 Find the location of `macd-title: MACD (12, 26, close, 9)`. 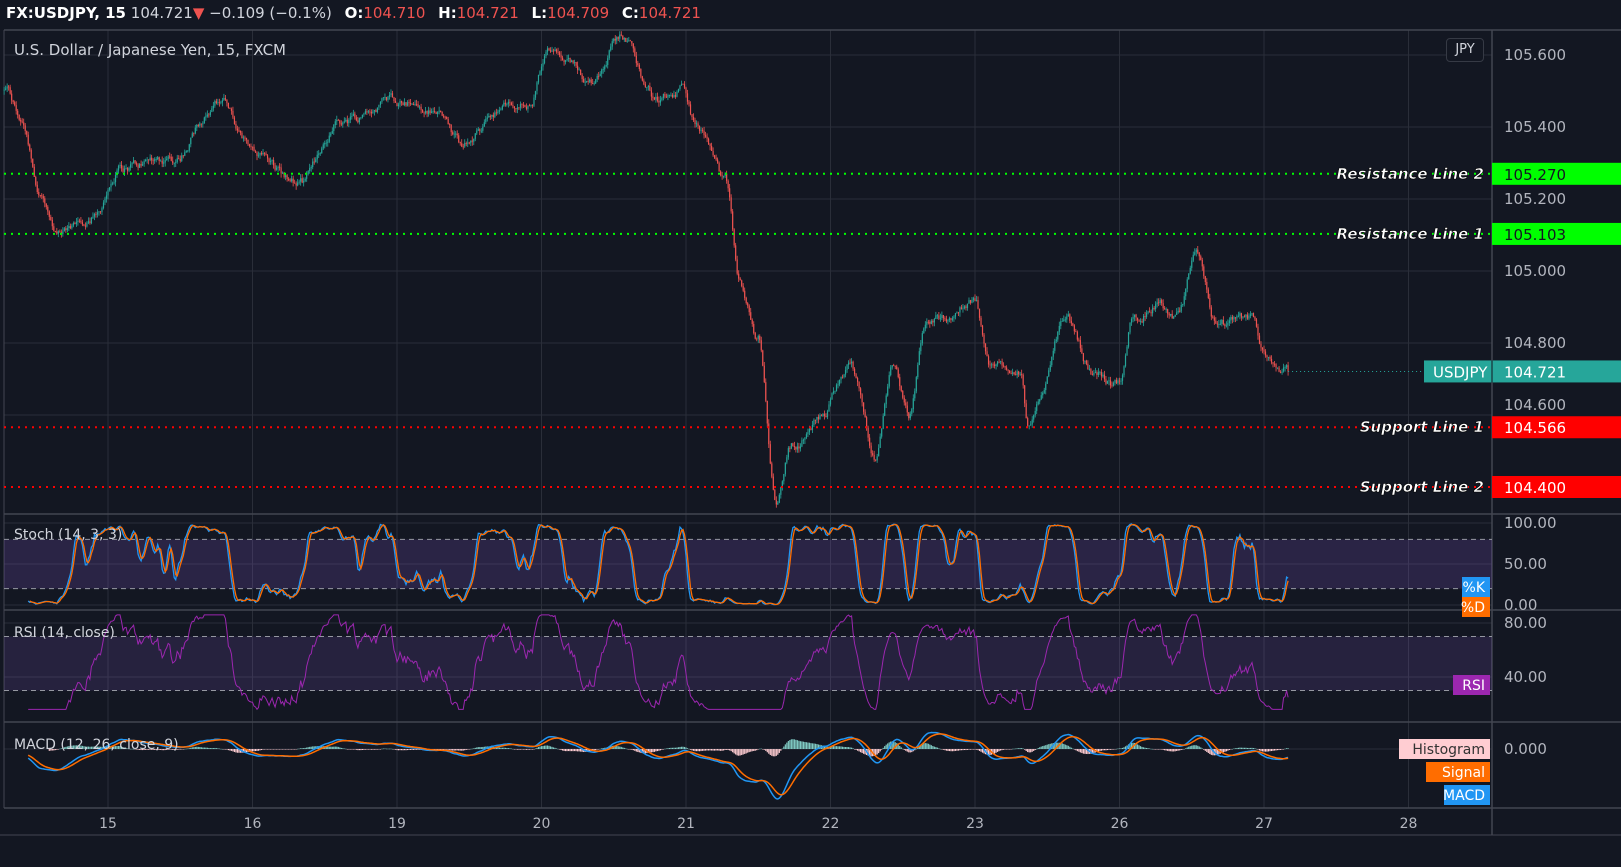

macd-title: MACD (12, 26, close, 9) is located at coordinates (96, 745).